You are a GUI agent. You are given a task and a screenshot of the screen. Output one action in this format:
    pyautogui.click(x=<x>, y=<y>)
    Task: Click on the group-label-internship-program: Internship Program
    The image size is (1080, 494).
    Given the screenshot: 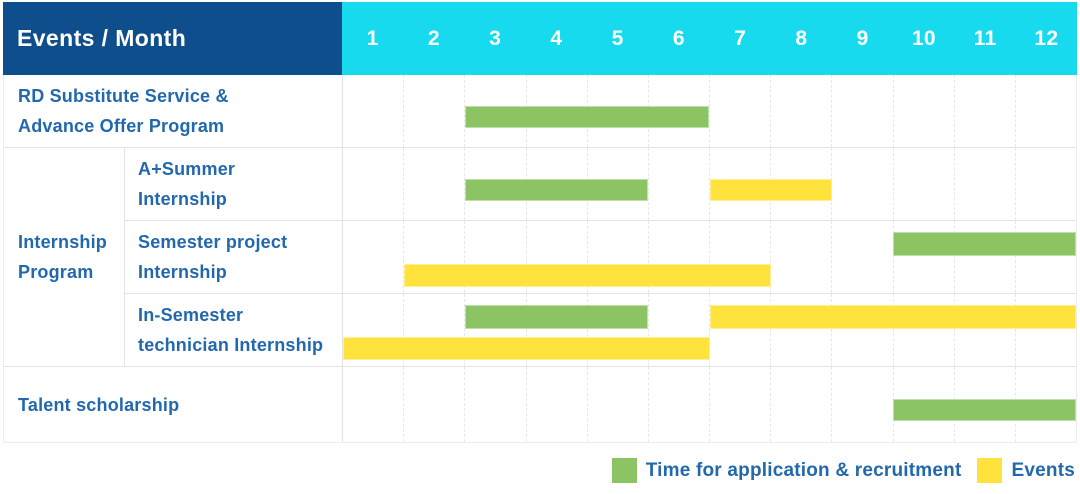 What is the action you would take?
    pyautogui.click(x=64, y=257)
    